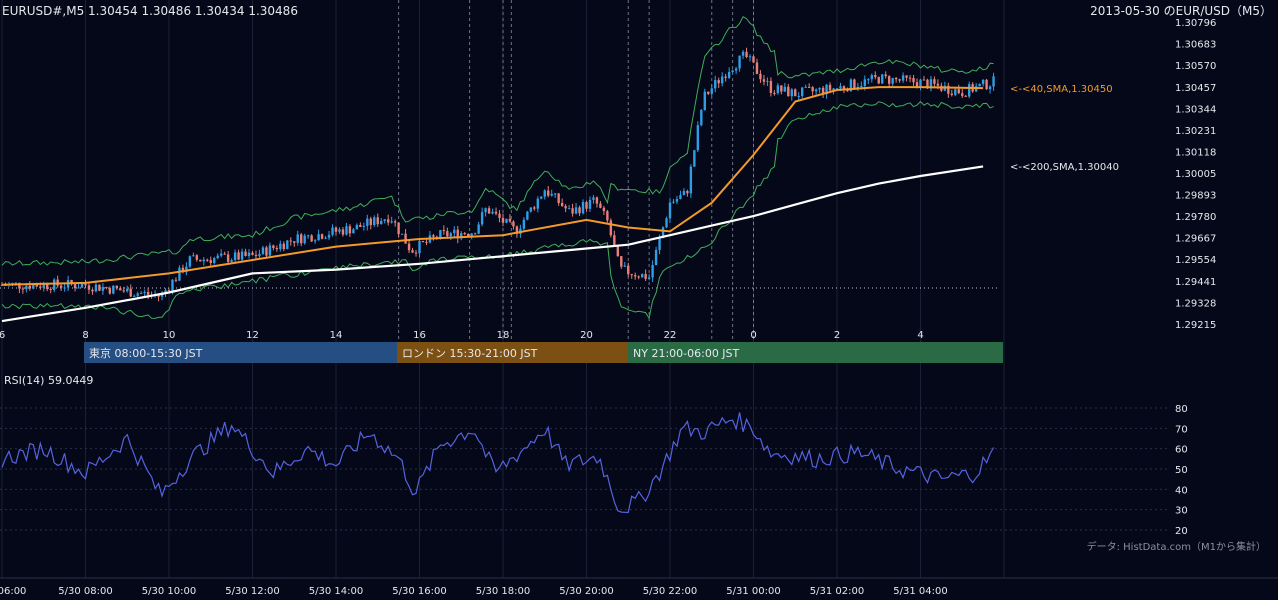 This screenshot has height=600, width=1278. I want to click on price-tick: 1.29780, so click(1195, 217).